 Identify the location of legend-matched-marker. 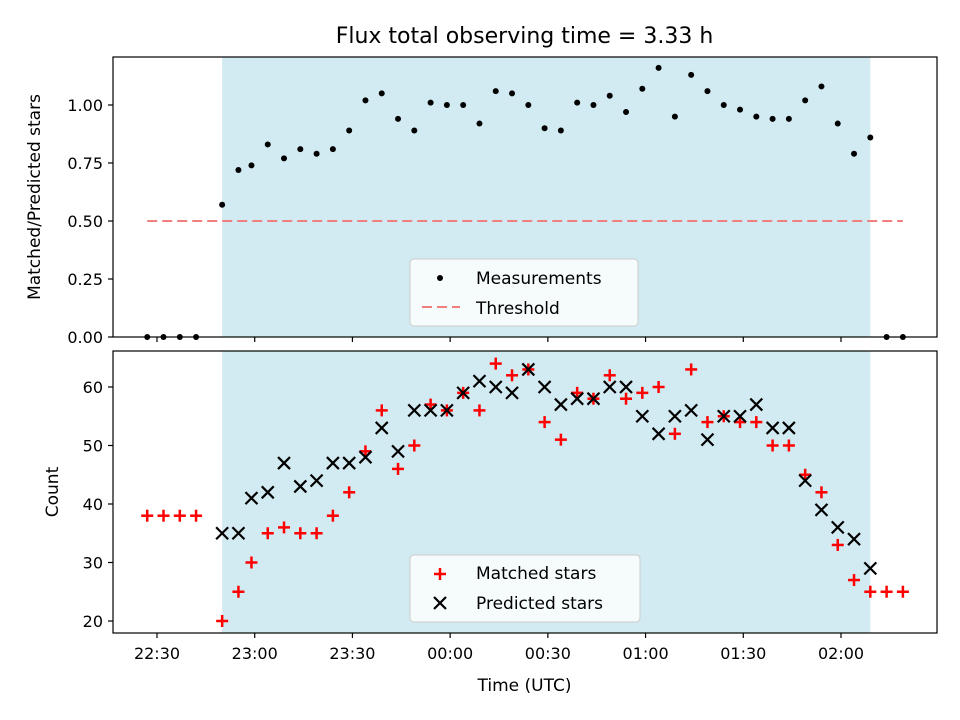
(440, 574).